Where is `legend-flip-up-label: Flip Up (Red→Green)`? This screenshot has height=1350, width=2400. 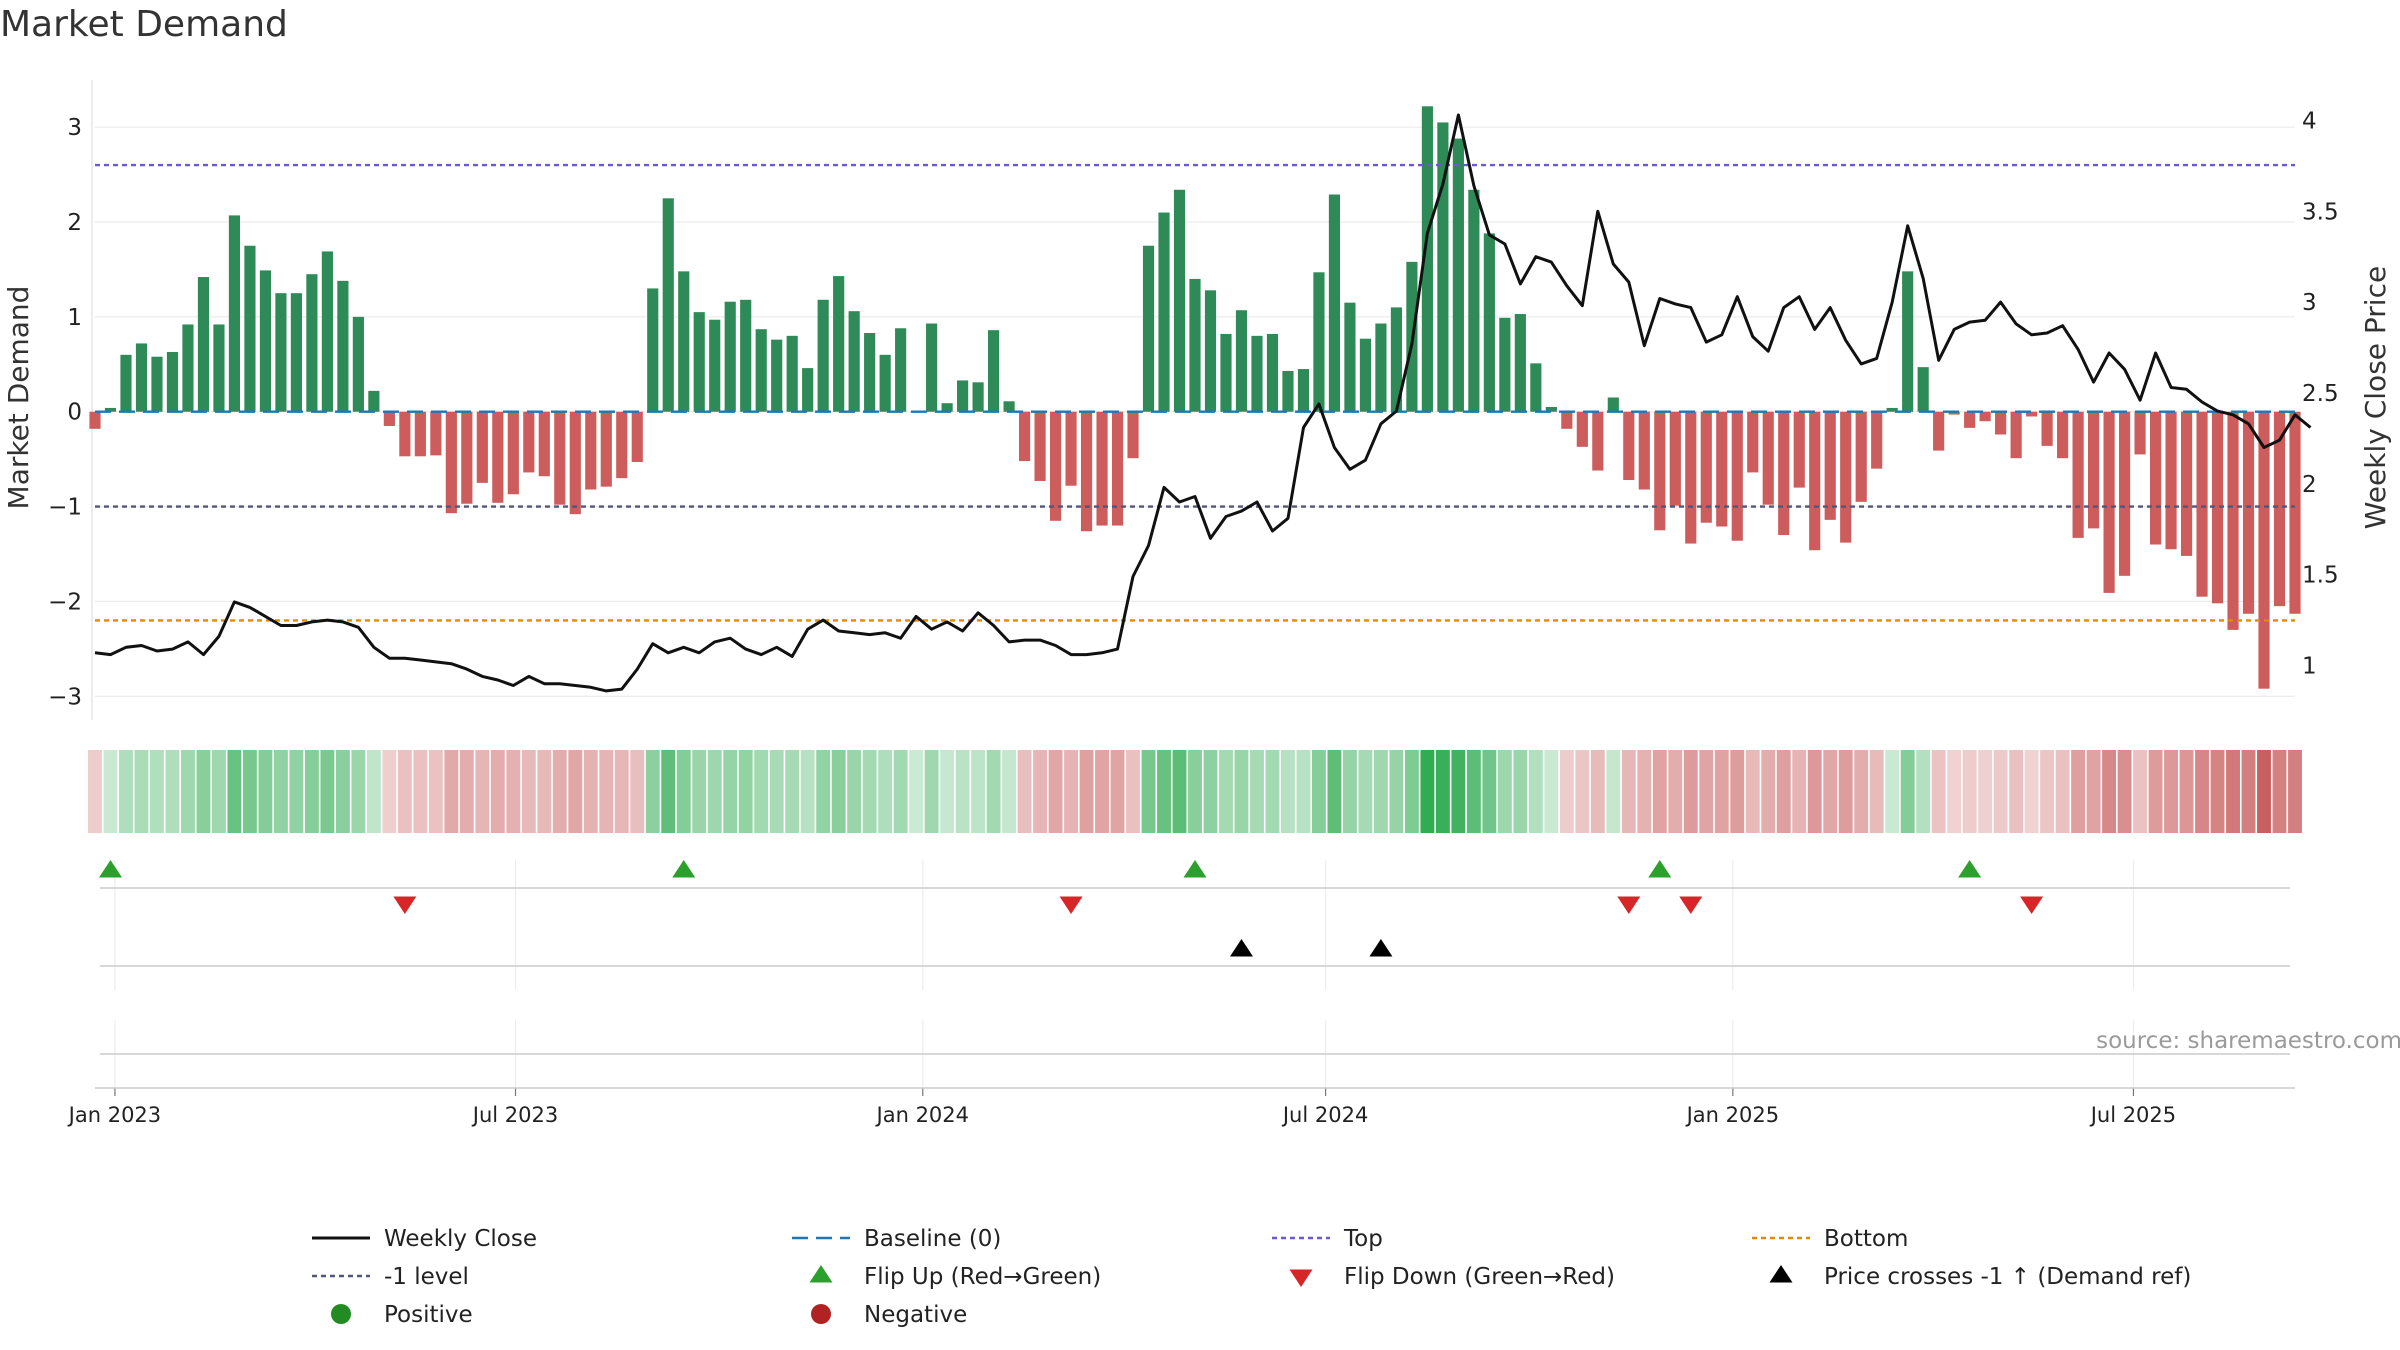
legend-flip-up-label: Flip Up (Red→Green) is located at coordinates (982, 1277).